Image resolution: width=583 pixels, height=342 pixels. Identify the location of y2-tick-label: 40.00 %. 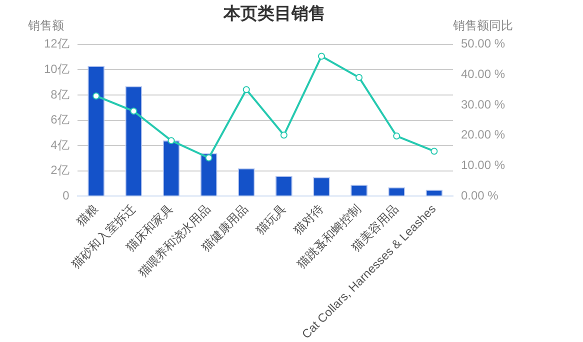
(483, 74).